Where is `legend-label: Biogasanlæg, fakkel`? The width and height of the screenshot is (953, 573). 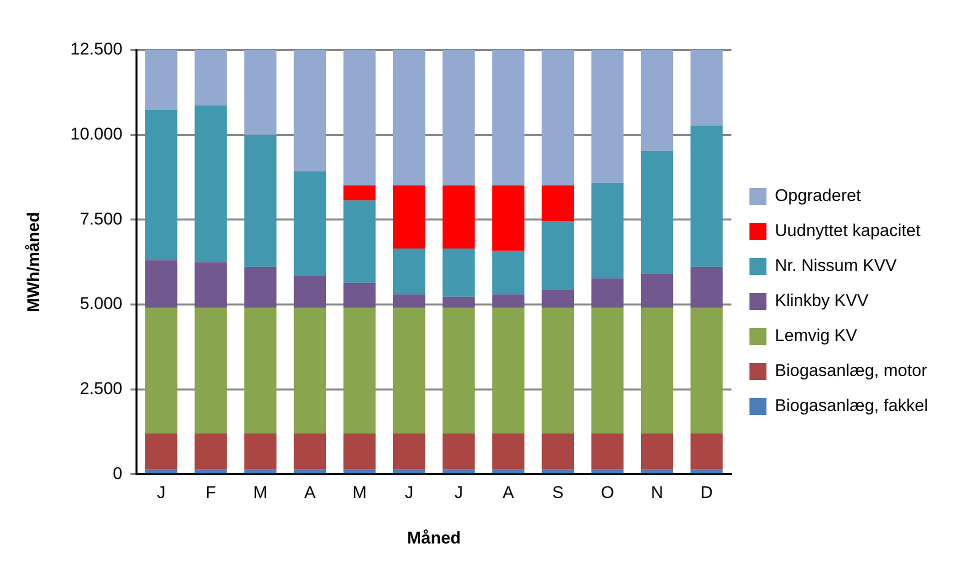 legend-label: Biogasanlæg, fakkel is located at coordinates (851, 406).